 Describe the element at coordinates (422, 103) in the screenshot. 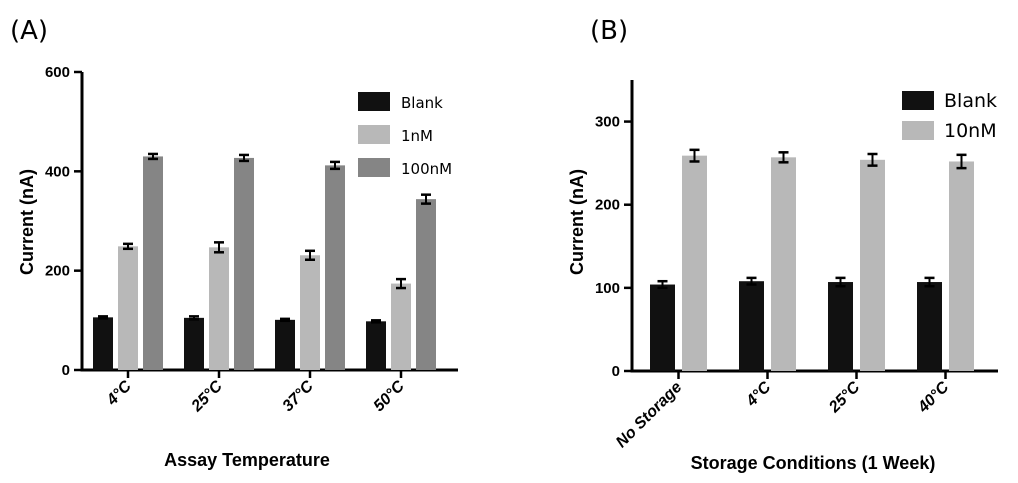

I see `a-legend-label: Blank` at that location.